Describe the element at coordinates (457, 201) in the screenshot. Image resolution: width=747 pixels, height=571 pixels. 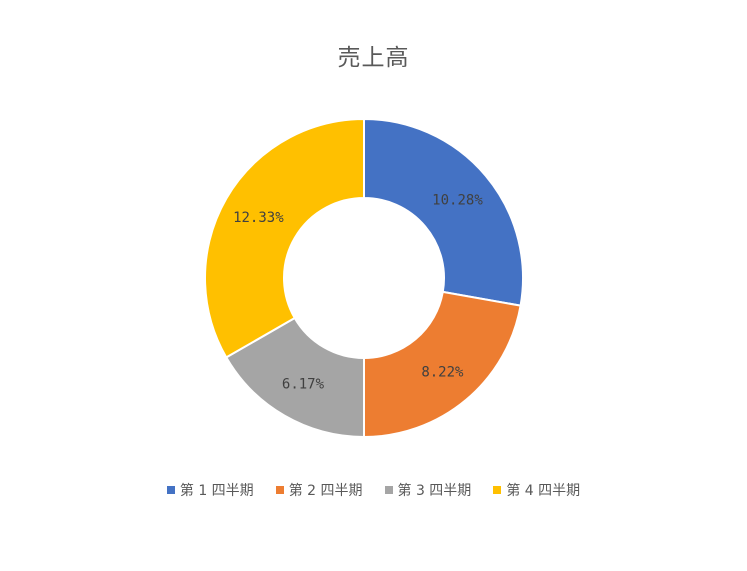
I see `data-label-1: 10.28%` at that location.